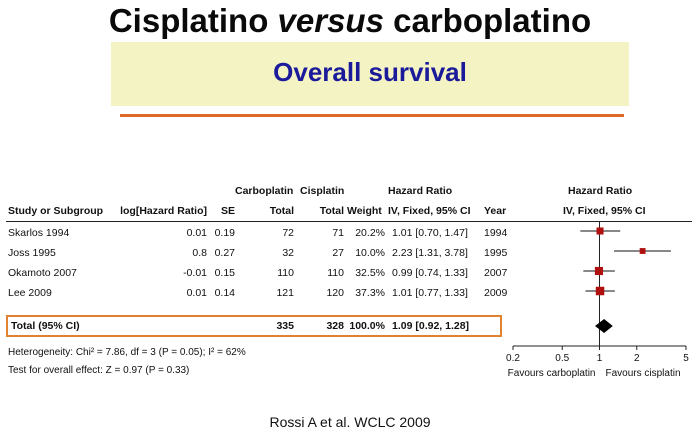 This screenshot has width=700, height=438. I want to click on subtitle-banner, so click(370, 74).